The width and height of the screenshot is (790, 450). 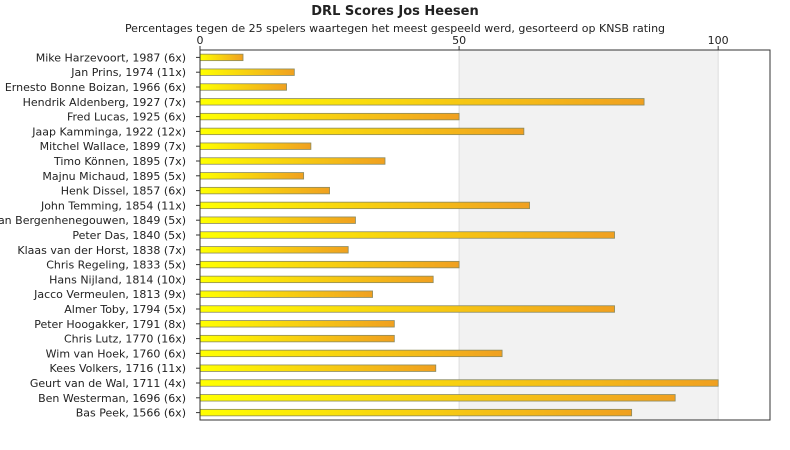 What do you see at coordinates (93, 220) in the screenshot?
I see `y-tick-label: Aad van Bergenhenegouwen, 1849 (5x)` at bounding box center [93, 220].